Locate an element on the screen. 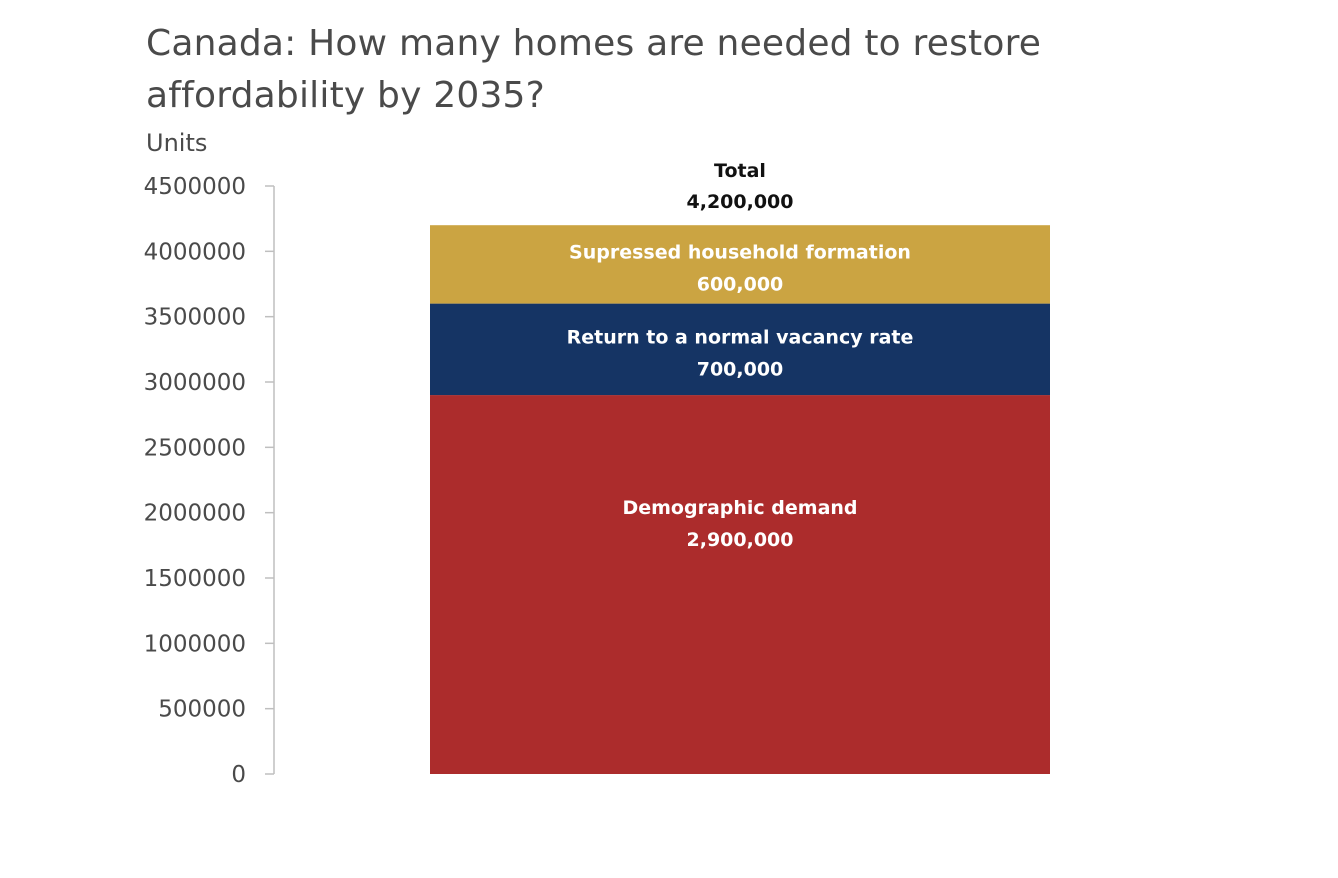 The height and width of the screenshot is (878, 1338). y-tick-label: 2500000 is located at coordinates (195, 448).